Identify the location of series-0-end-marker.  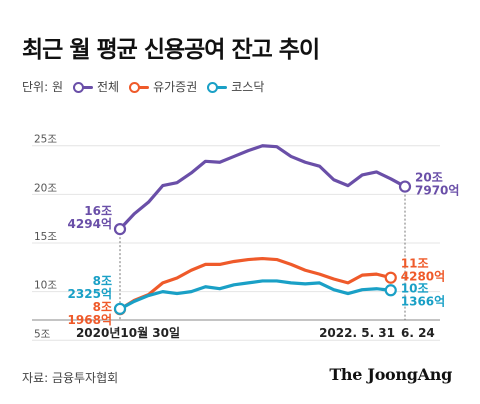
(405, 187).